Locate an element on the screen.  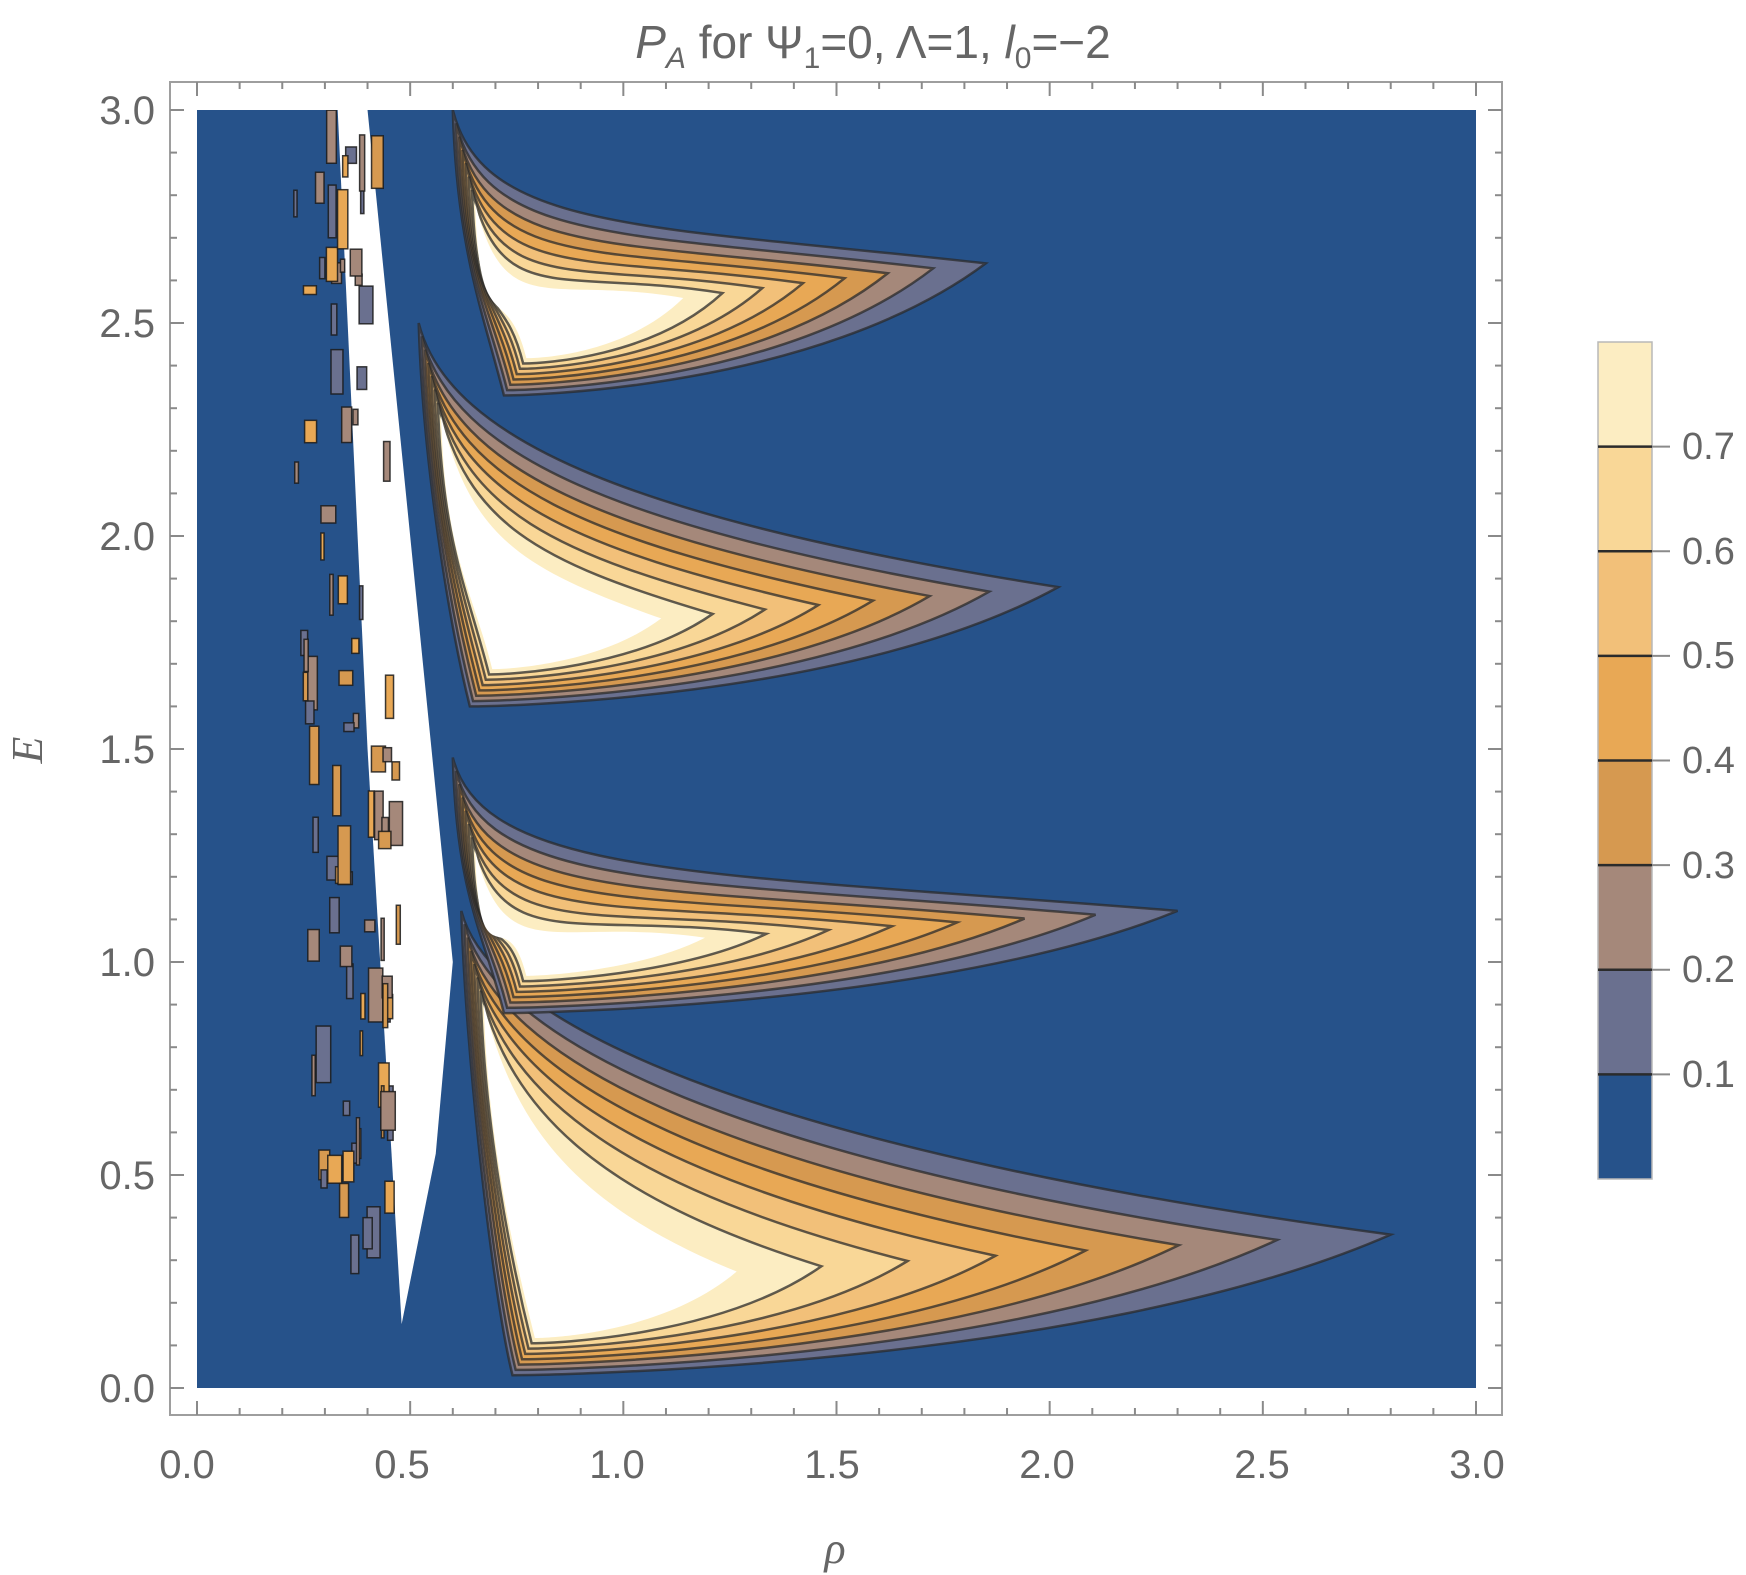
legend-label: 0.5 is located at coordinates (1708, 656).